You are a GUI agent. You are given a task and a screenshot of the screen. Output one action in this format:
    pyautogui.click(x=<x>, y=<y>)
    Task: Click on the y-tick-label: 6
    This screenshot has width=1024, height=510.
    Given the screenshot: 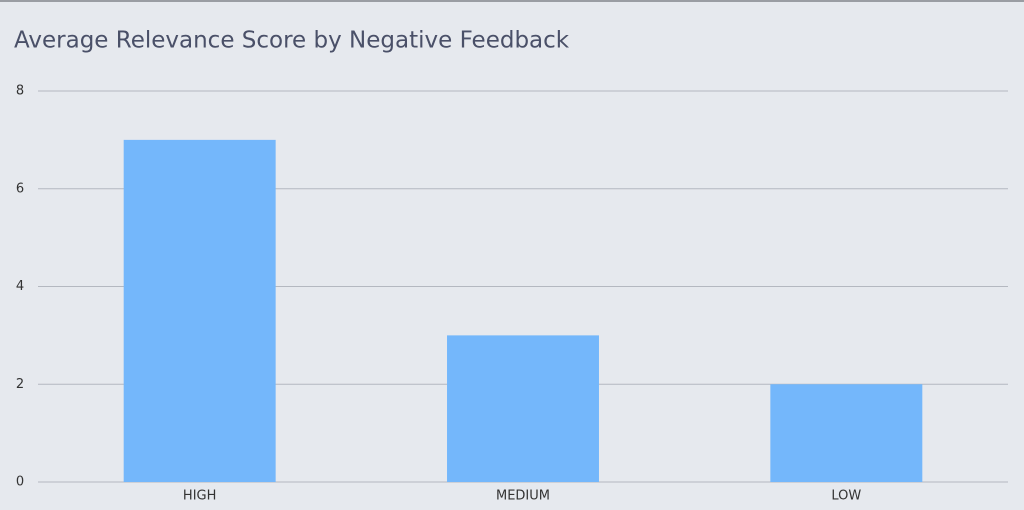 What is the action you would take?
    pyautogui.click(x=20, y=188)
    